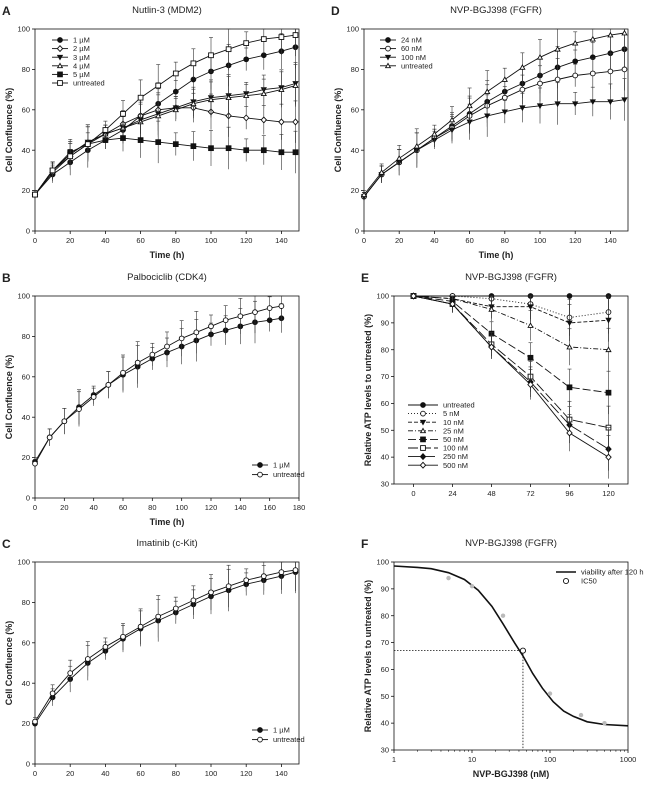 The image size is (650, 788). What do you see at coordinates (6, 278) in the screenshot?
I see `panel-letter: B` at bounding box center [6, 278].